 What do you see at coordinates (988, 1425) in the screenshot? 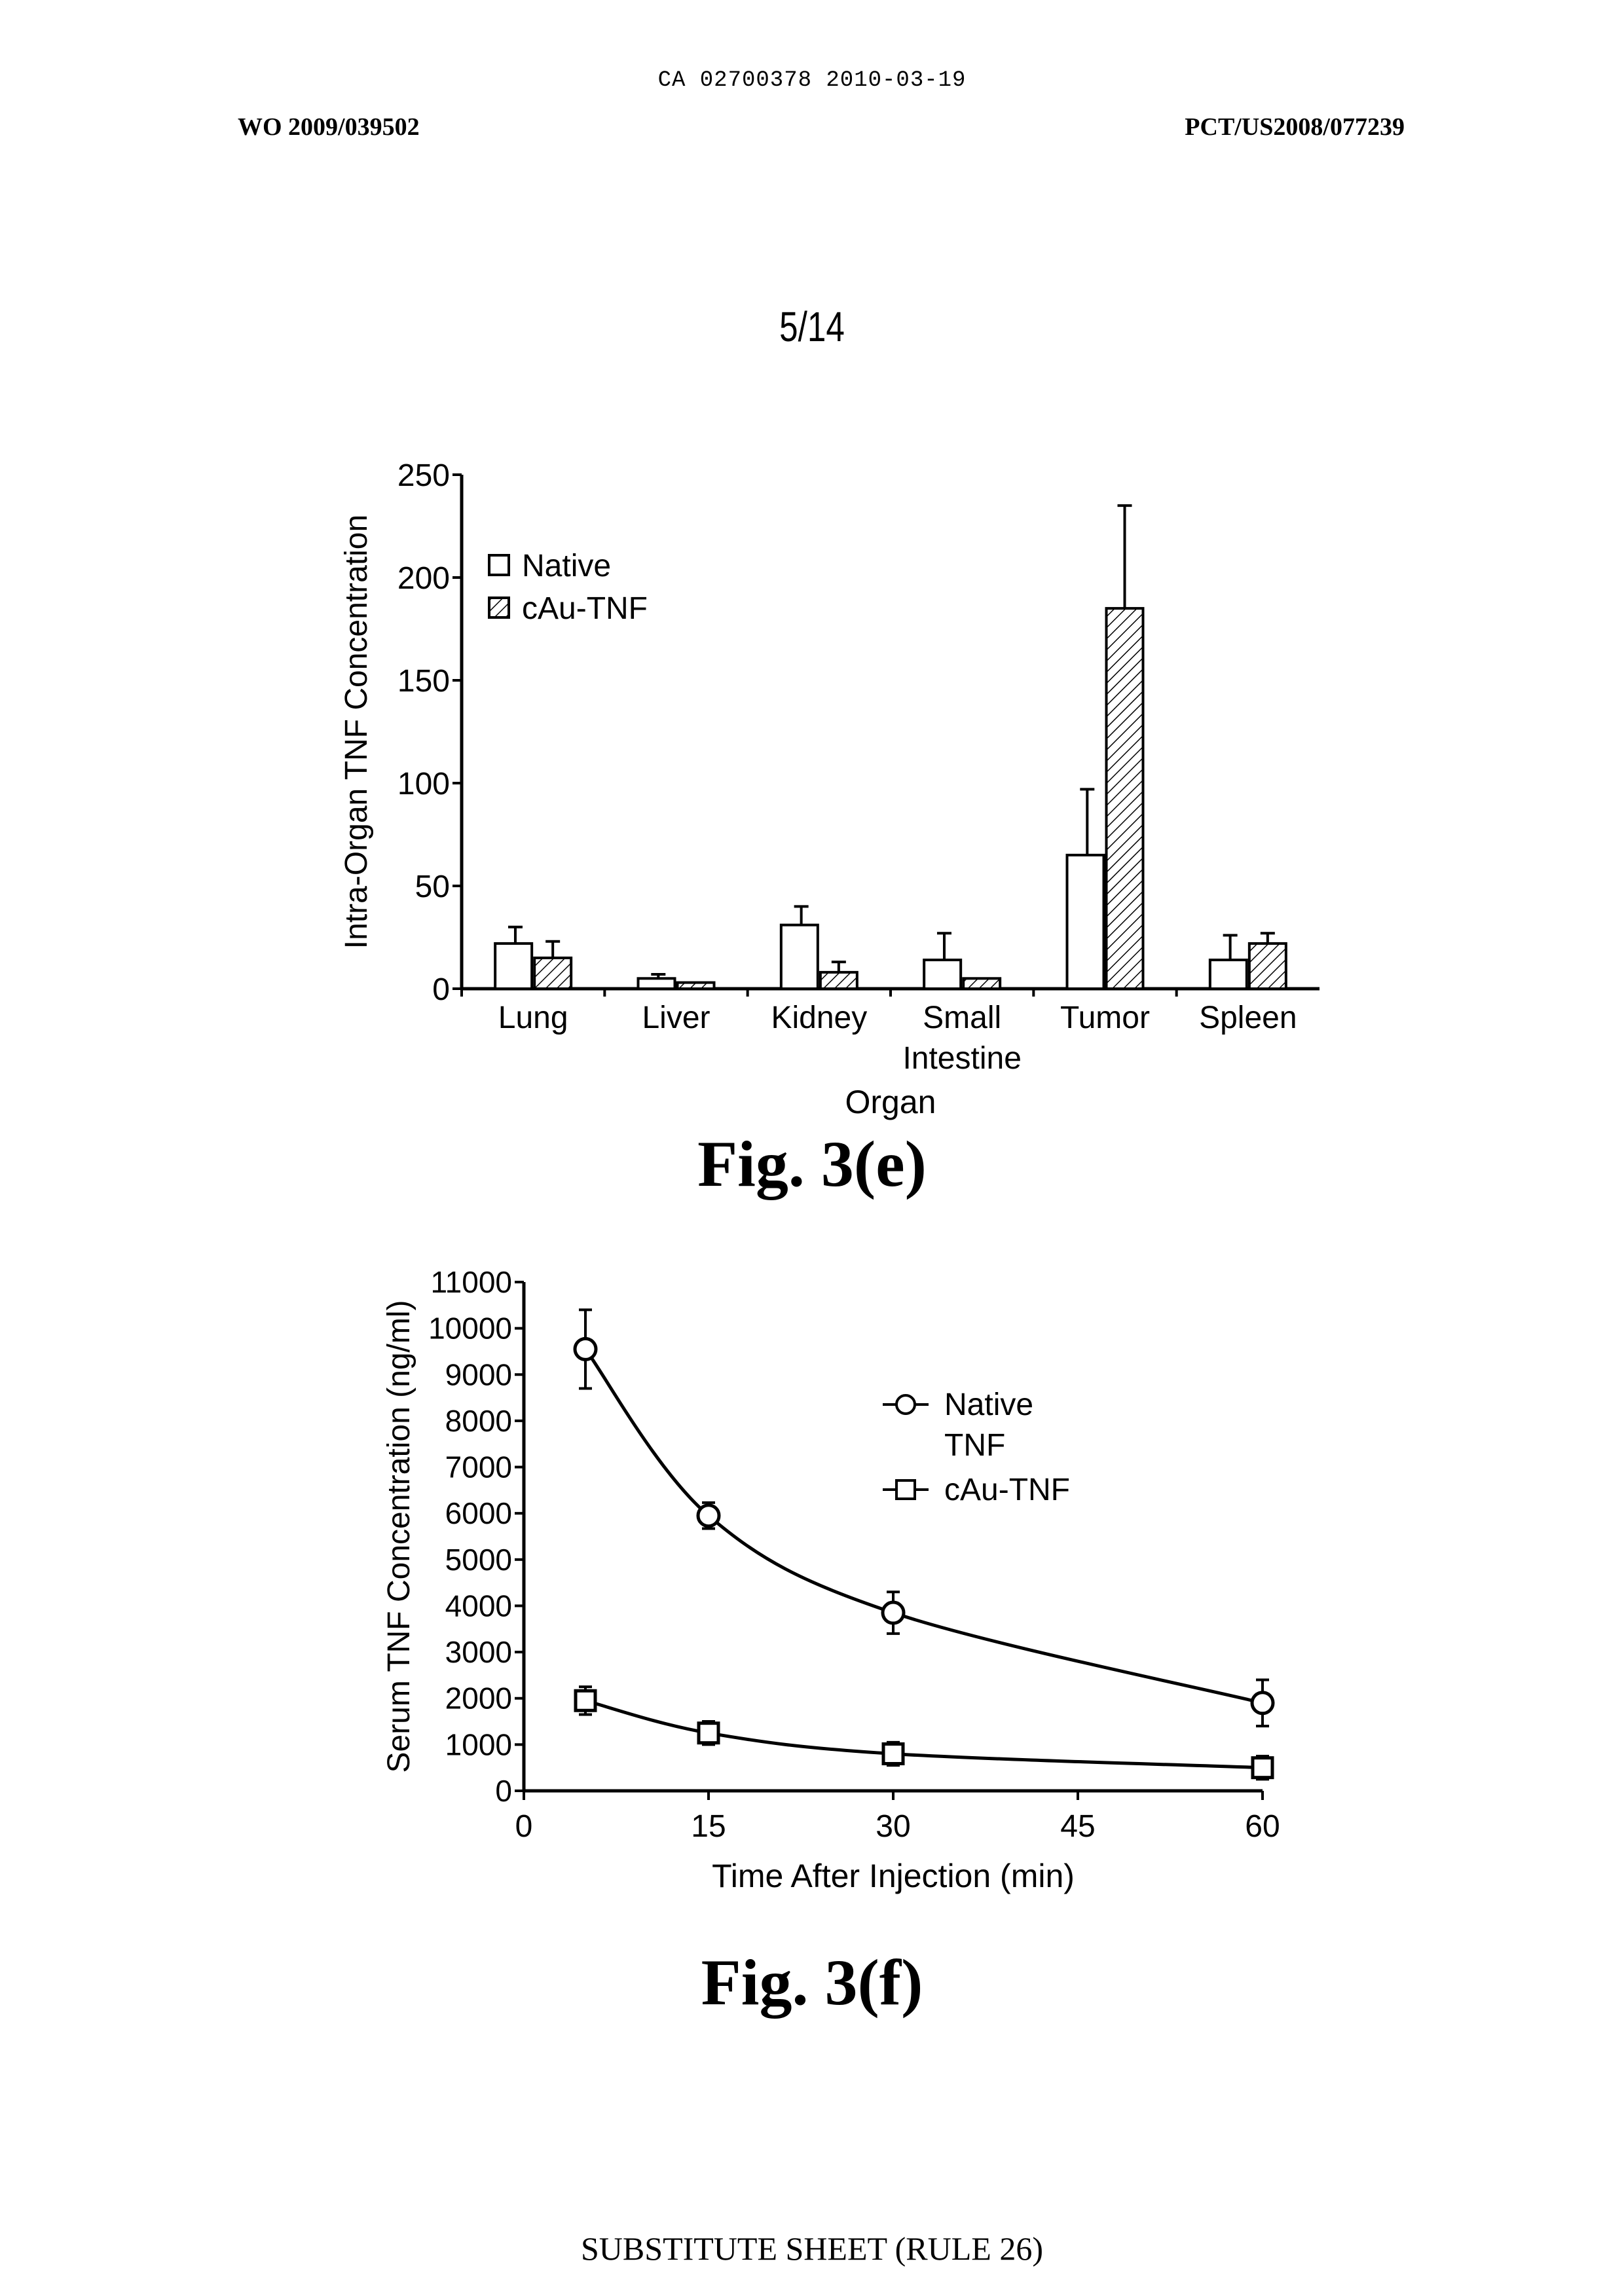
I see `legend-label-native-tnf: Native TNF` at bounding box center [988, 1425].